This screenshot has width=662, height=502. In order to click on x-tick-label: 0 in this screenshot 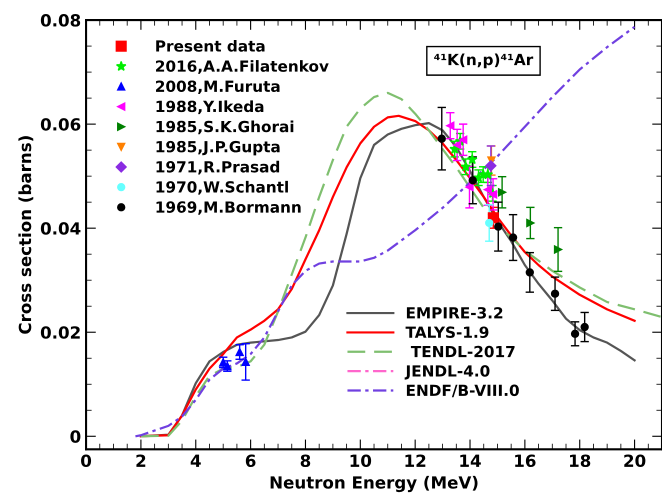, I will do `click(86, 461)`.